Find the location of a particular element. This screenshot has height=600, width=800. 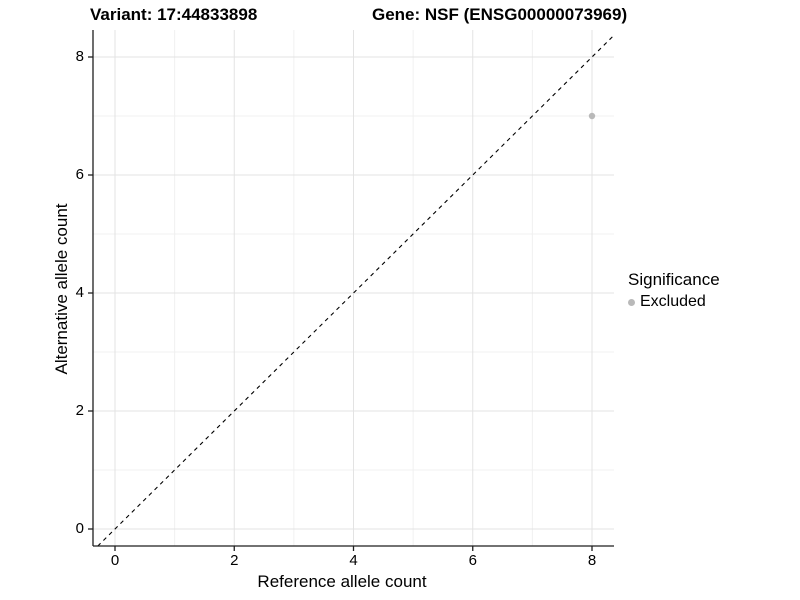

x-tick-label: 8 is located at coordinates (592, 560).